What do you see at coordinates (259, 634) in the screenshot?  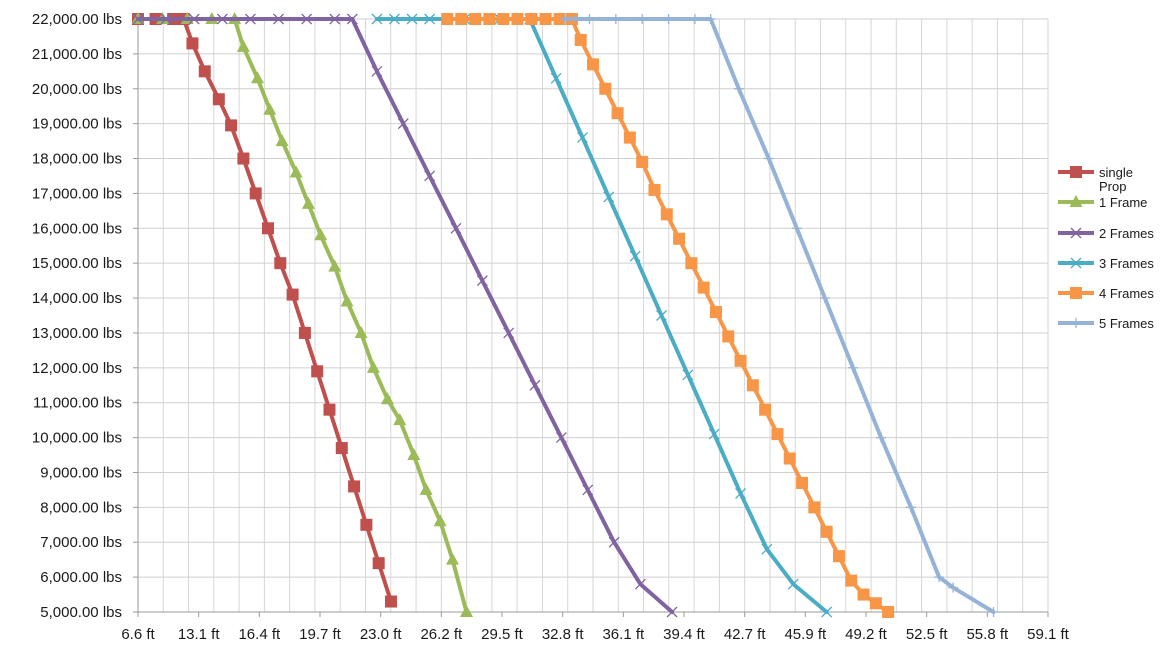 I see `x-tick-label: 16.4 ft` at bounding box center [259, 634].